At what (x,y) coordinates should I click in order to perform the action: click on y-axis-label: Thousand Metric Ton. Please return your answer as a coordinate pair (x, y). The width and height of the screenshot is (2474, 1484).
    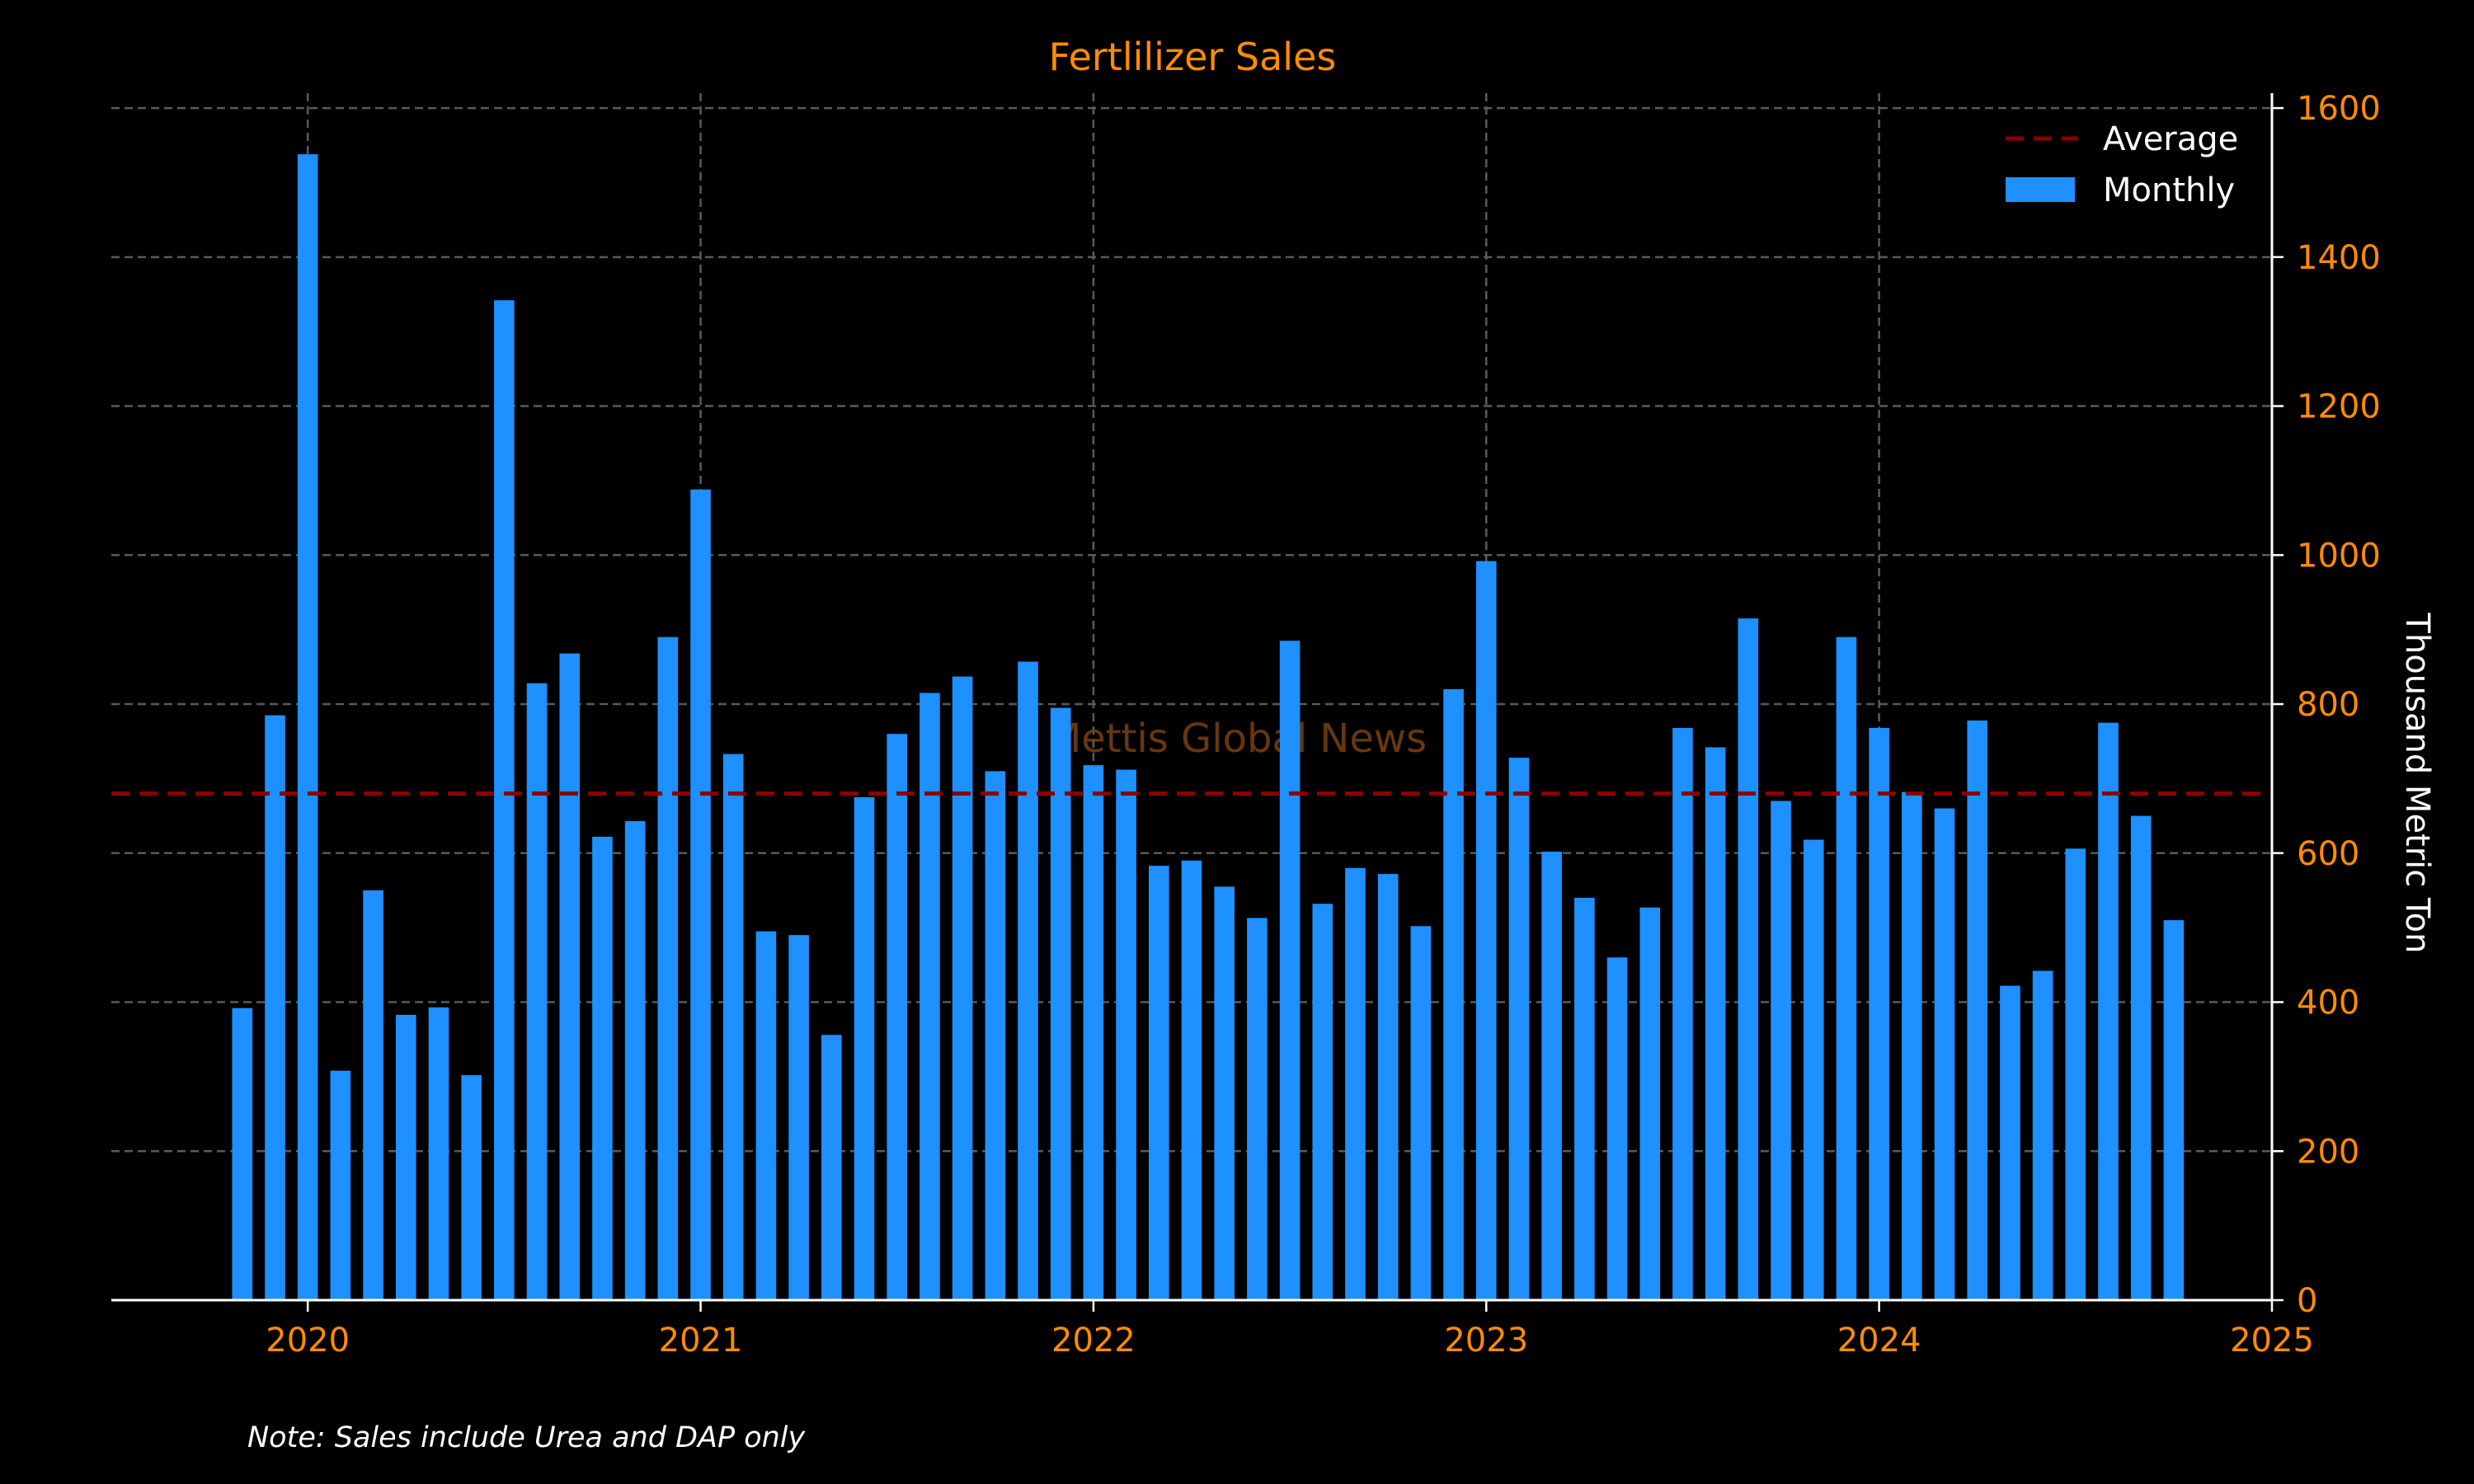
    Looking at the image, I should click on (2417, 783).